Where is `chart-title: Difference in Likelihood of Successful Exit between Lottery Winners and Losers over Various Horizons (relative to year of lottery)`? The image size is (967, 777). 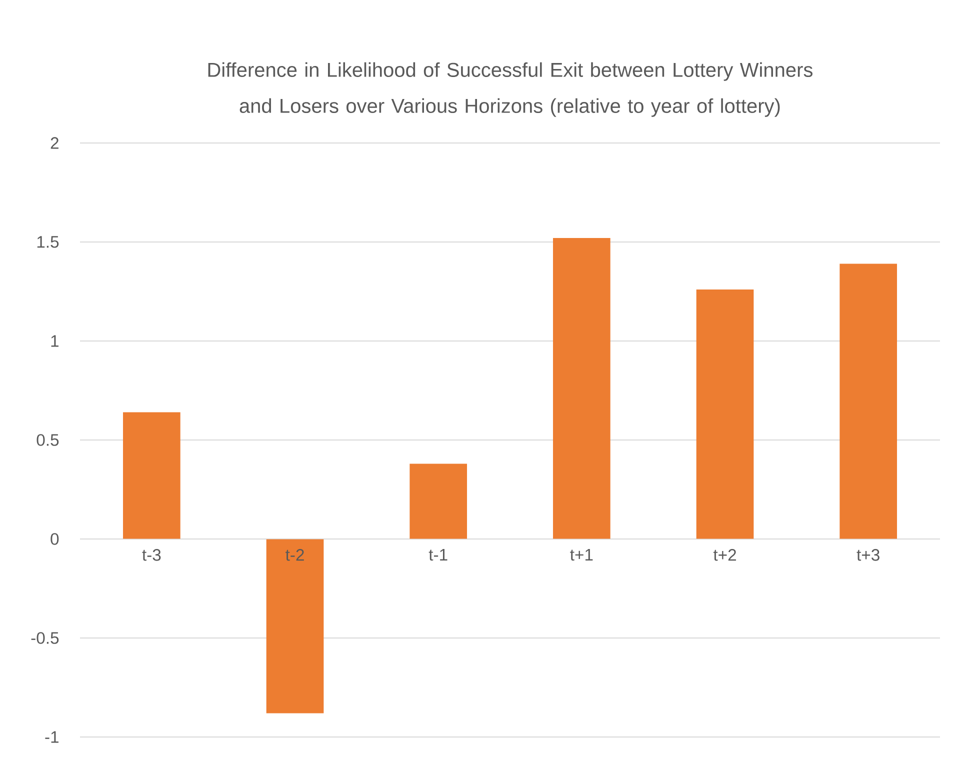
chart-title: Difference in Likelihood of Successful Exit between Lottery Winners and Losers over Various Horizons (relative to year of lottery) is located at coordinates (510, 89).